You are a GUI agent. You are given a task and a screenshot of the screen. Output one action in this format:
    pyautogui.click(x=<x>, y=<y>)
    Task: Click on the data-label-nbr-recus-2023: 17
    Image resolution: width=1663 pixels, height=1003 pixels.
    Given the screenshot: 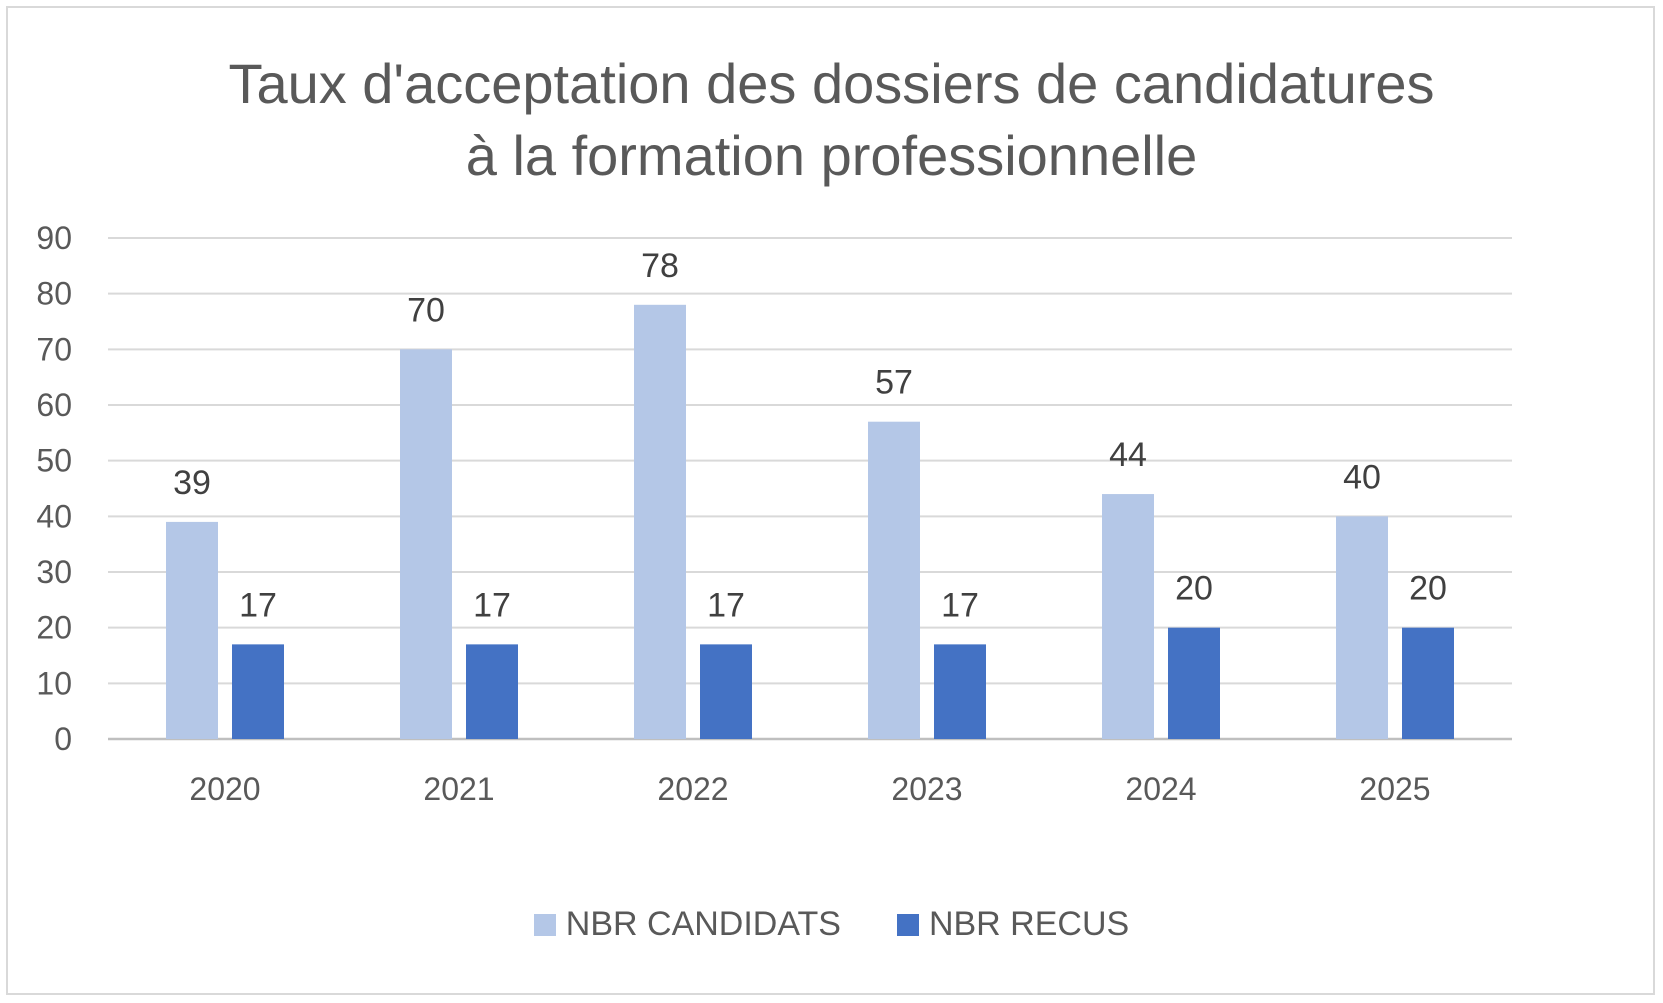 What is the action you would take?
    pyautogui.click(x=960, y=605)
    